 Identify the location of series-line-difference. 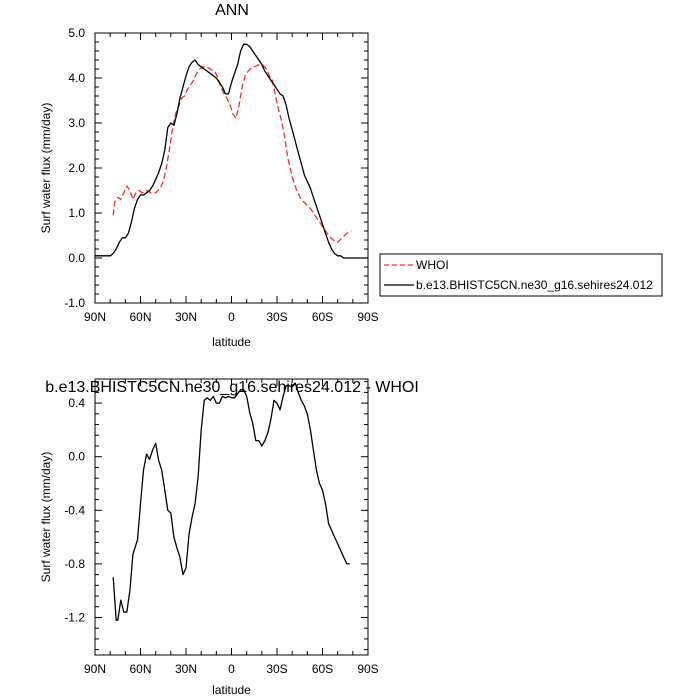
(231, 501).